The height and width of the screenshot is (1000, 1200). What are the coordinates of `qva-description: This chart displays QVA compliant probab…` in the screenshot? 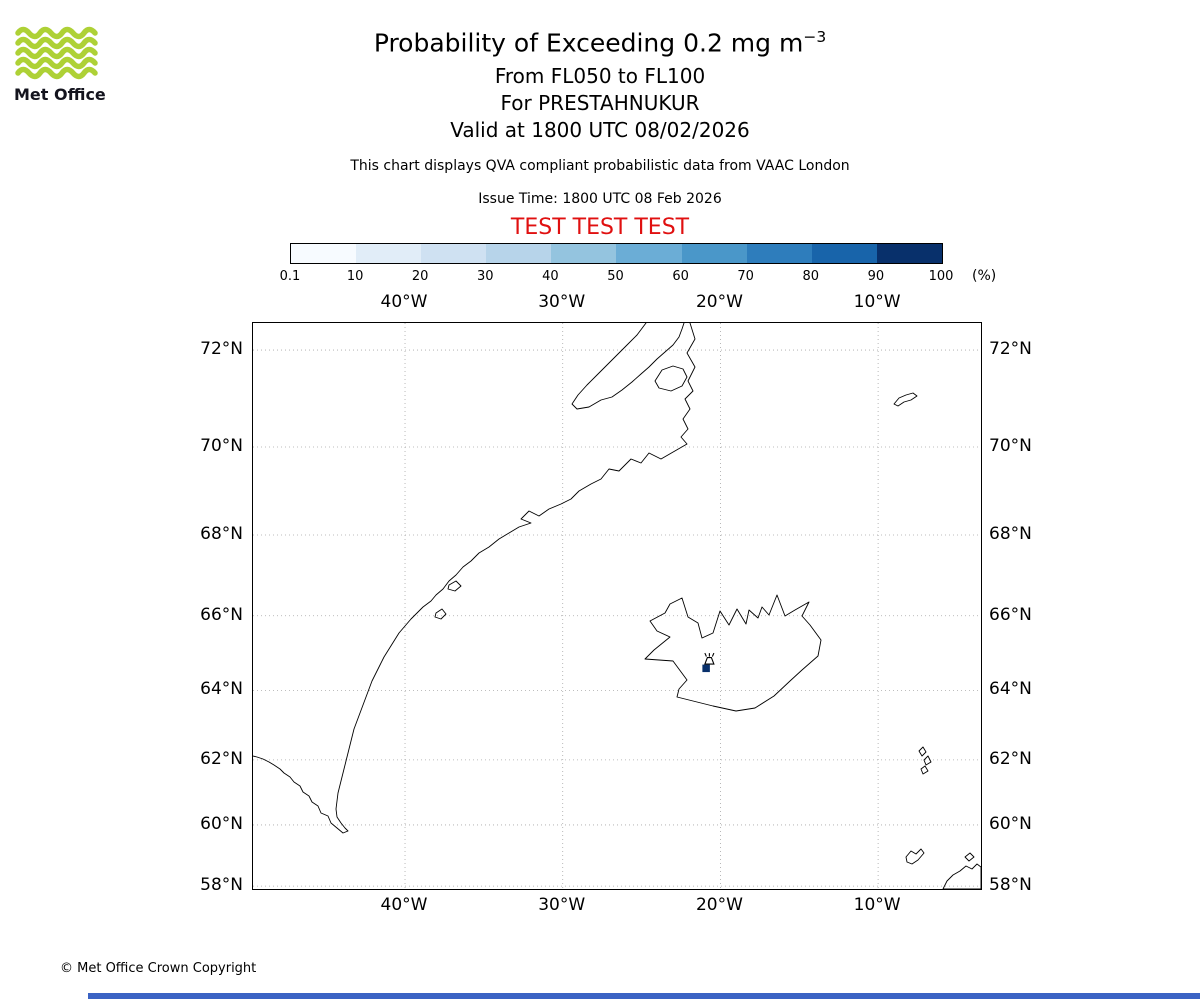 It's located at (600, 166).